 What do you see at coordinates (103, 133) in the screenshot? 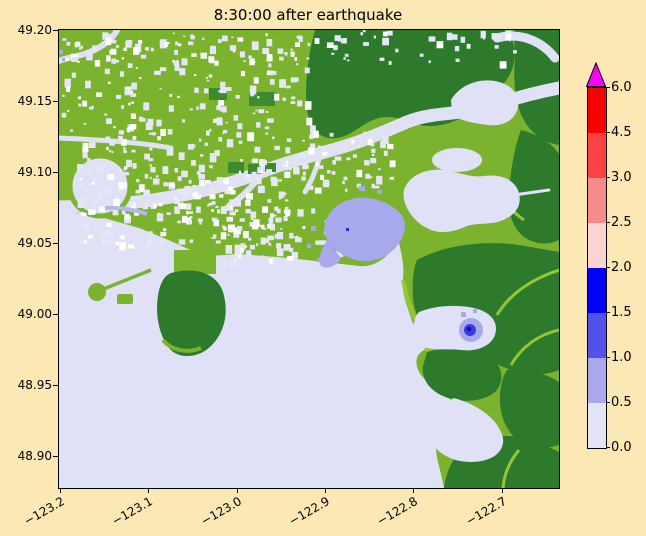
I see `river-flood-tint` at bounding box center [103, 133].